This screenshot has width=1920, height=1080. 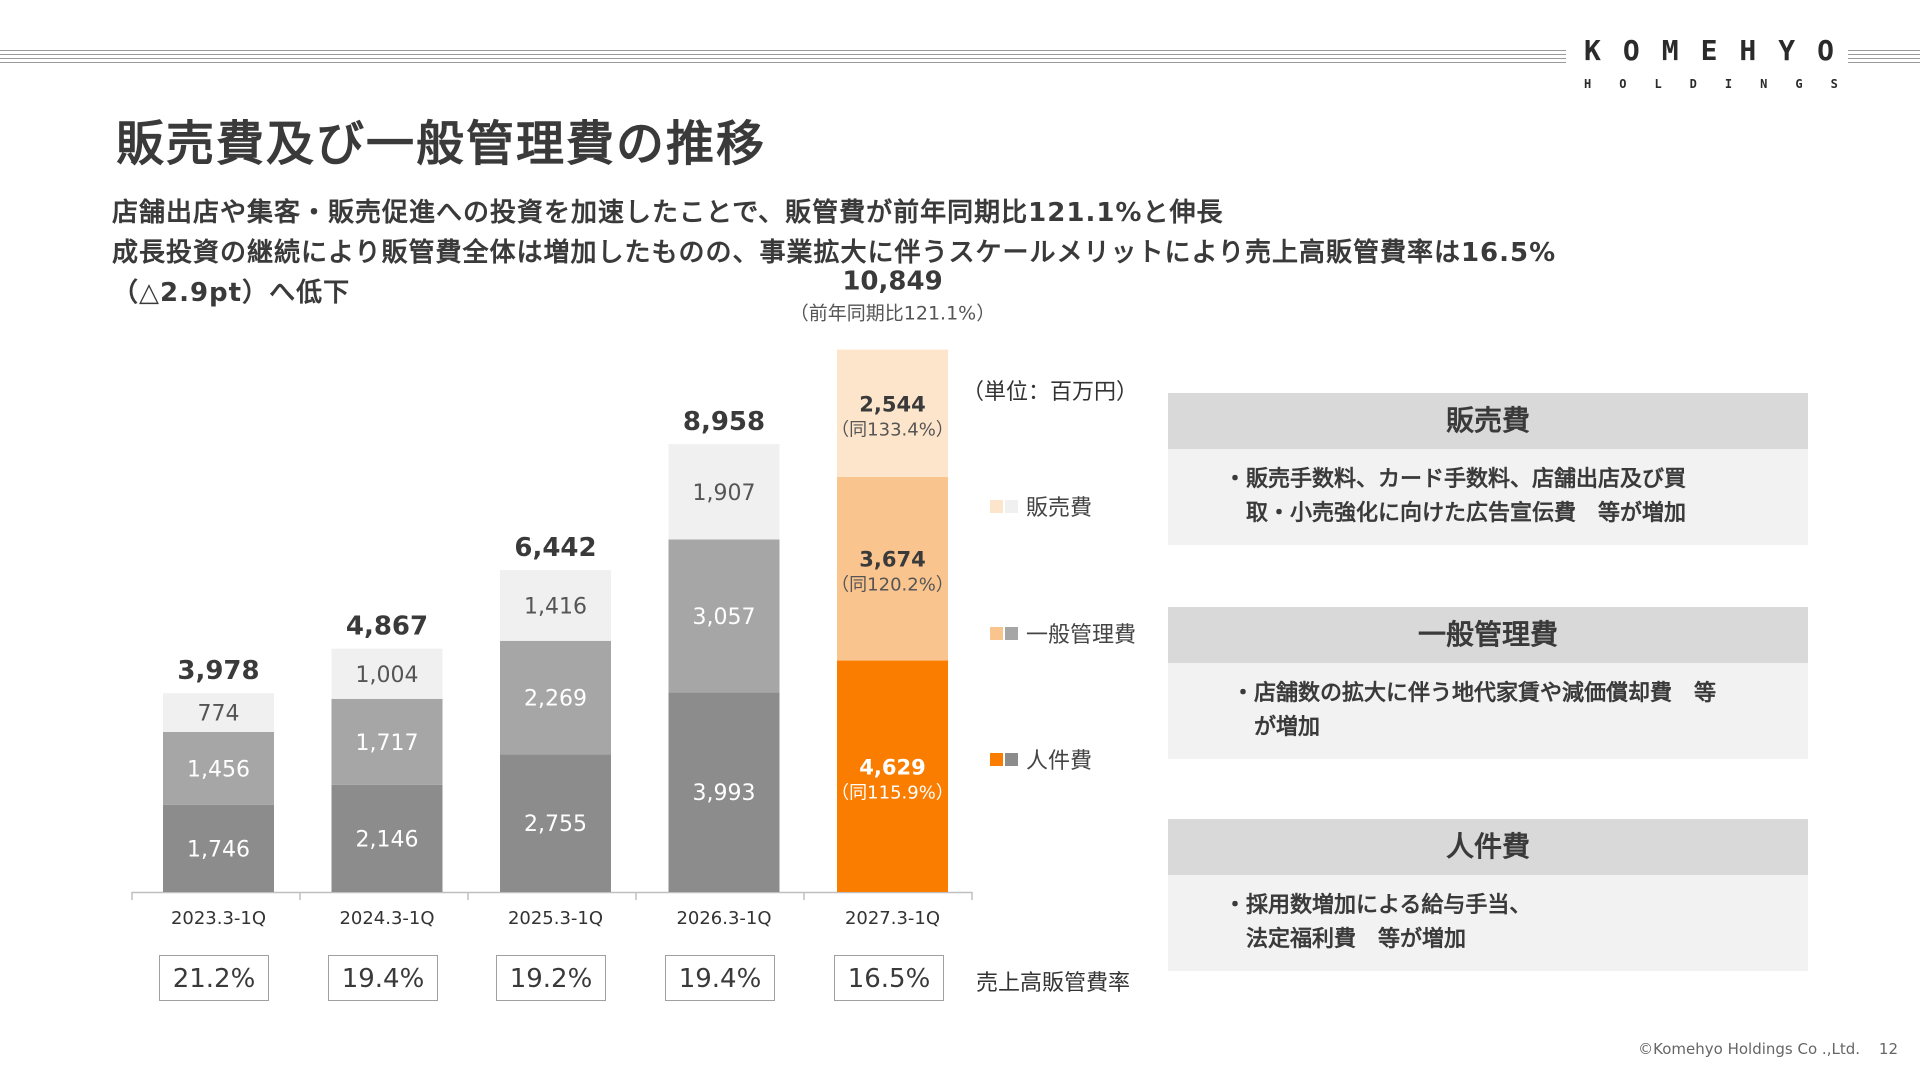 What do you see at coordinates (892, 404) in the screenshot?
I see `data-label: 2,544` at bounding box center [892, 404].